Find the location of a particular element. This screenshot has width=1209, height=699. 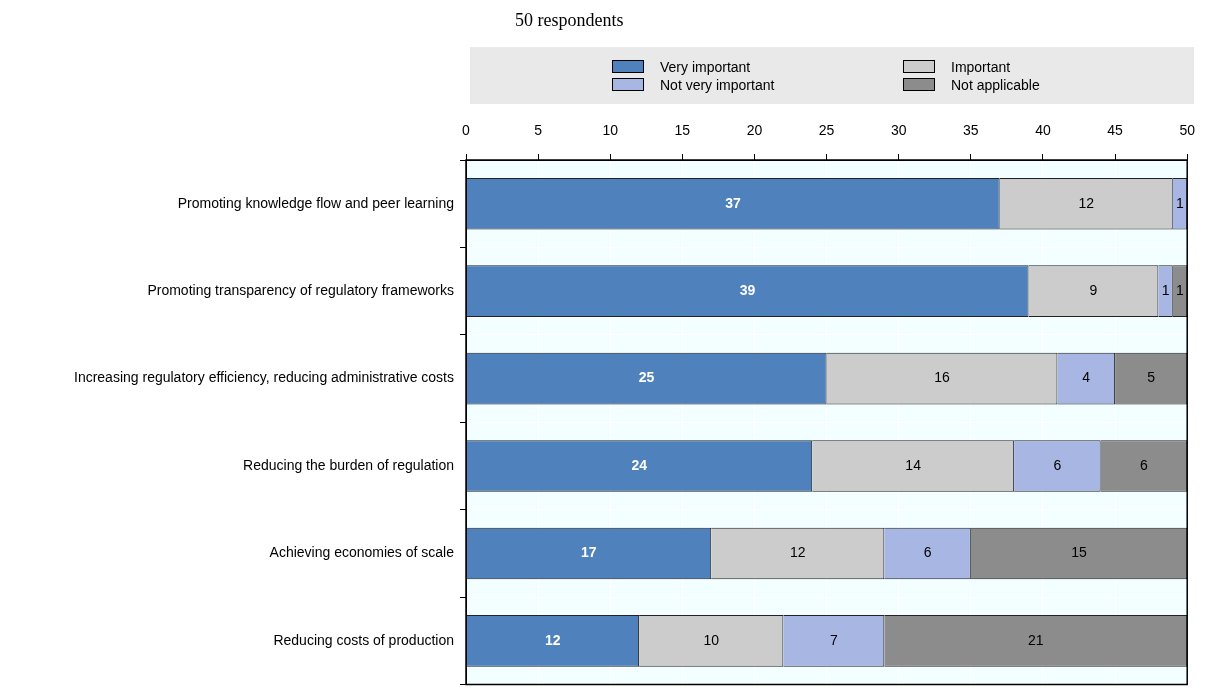

y-tick-label: Promoting knowledge flow and peer learning is located at coordinates (315, 202).